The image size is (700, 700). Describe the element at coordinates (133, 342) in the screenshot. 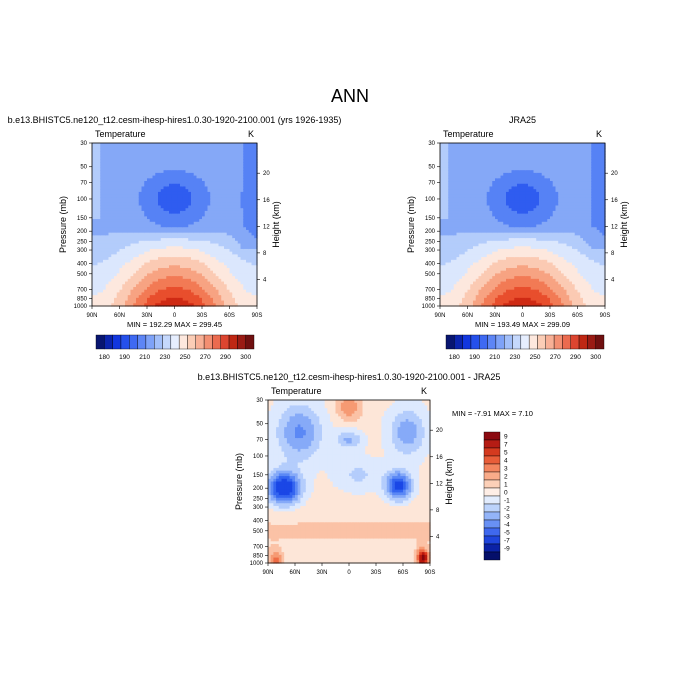

I see `colorbar-swatch` at that location.